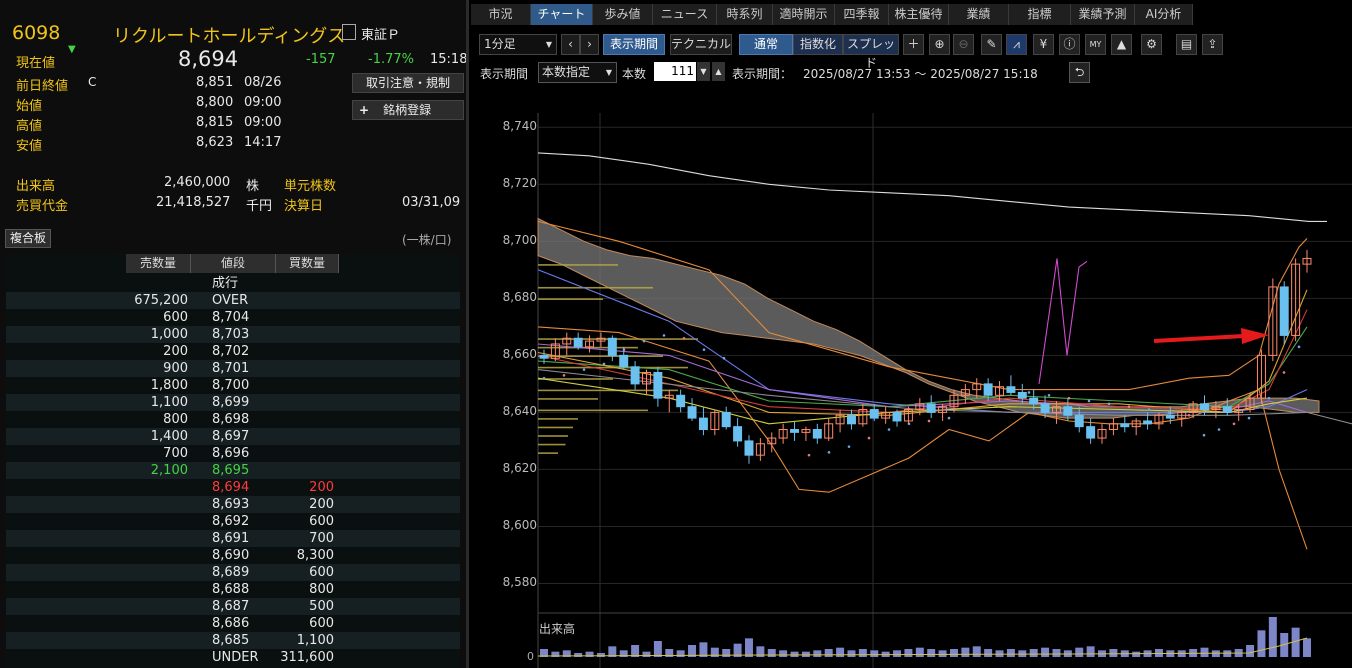  Describe the element at coordinates (685, 14) in the screenshot. I see `tab-3: ニュース` at that location.